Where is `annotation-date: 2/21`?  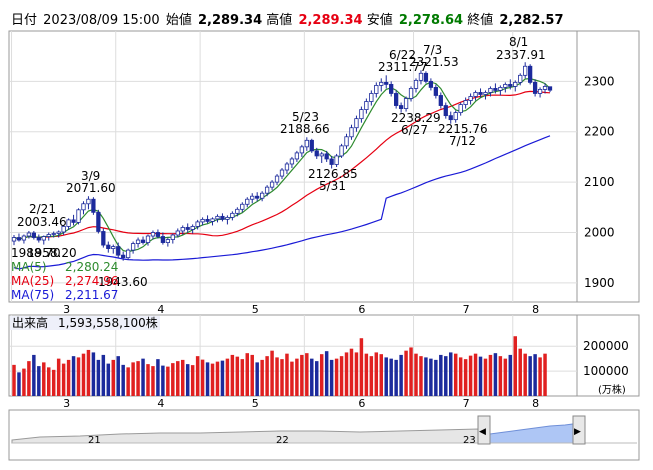
annotation-date: 2/21 is located at coordinates (42, 209).